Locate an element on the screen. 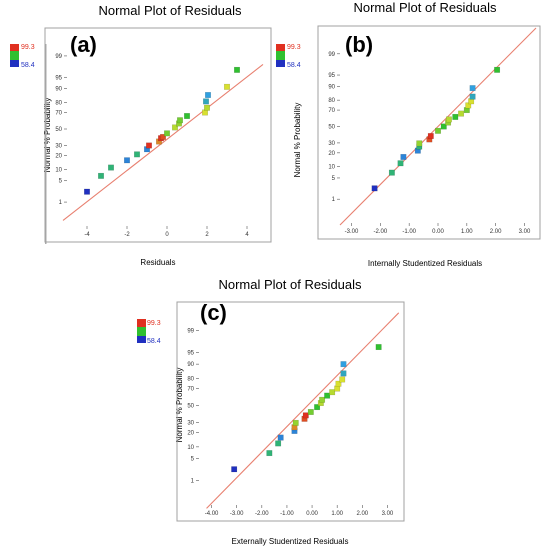  panel-a-ytick-label: 10 is located at coordinates (58, 170).